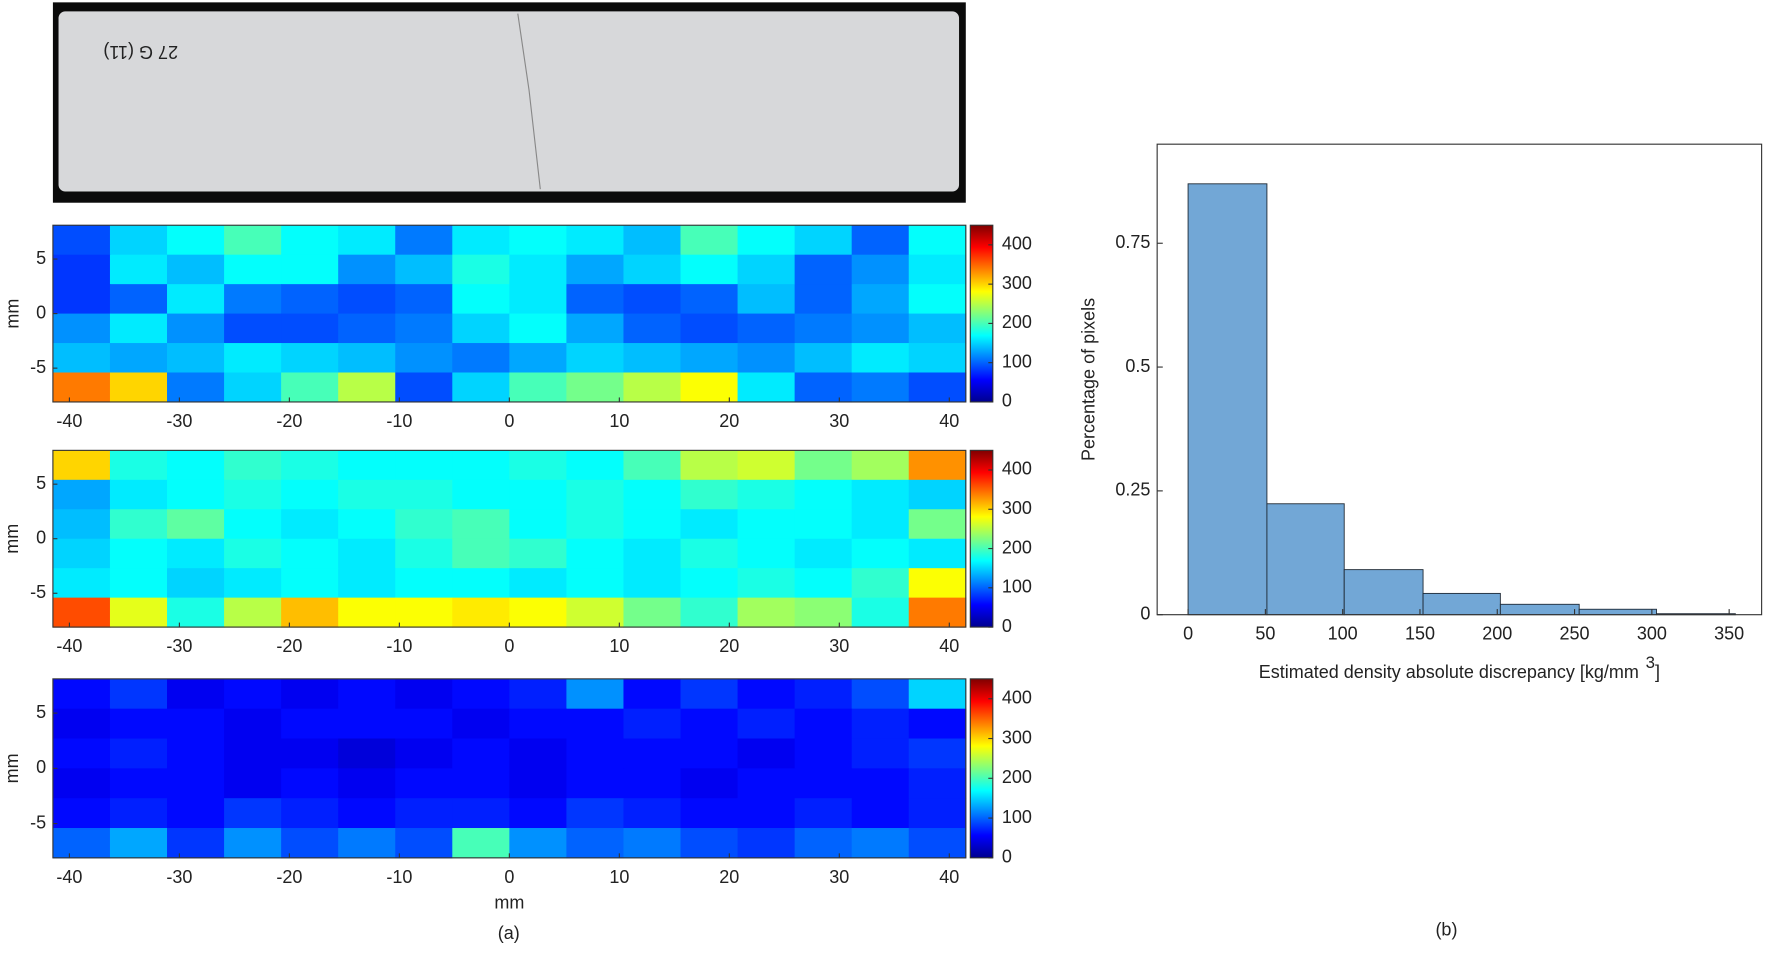 This screenshot has height=957, width=1765. I want to click on x-axis-label: mm, so click(509, 903).